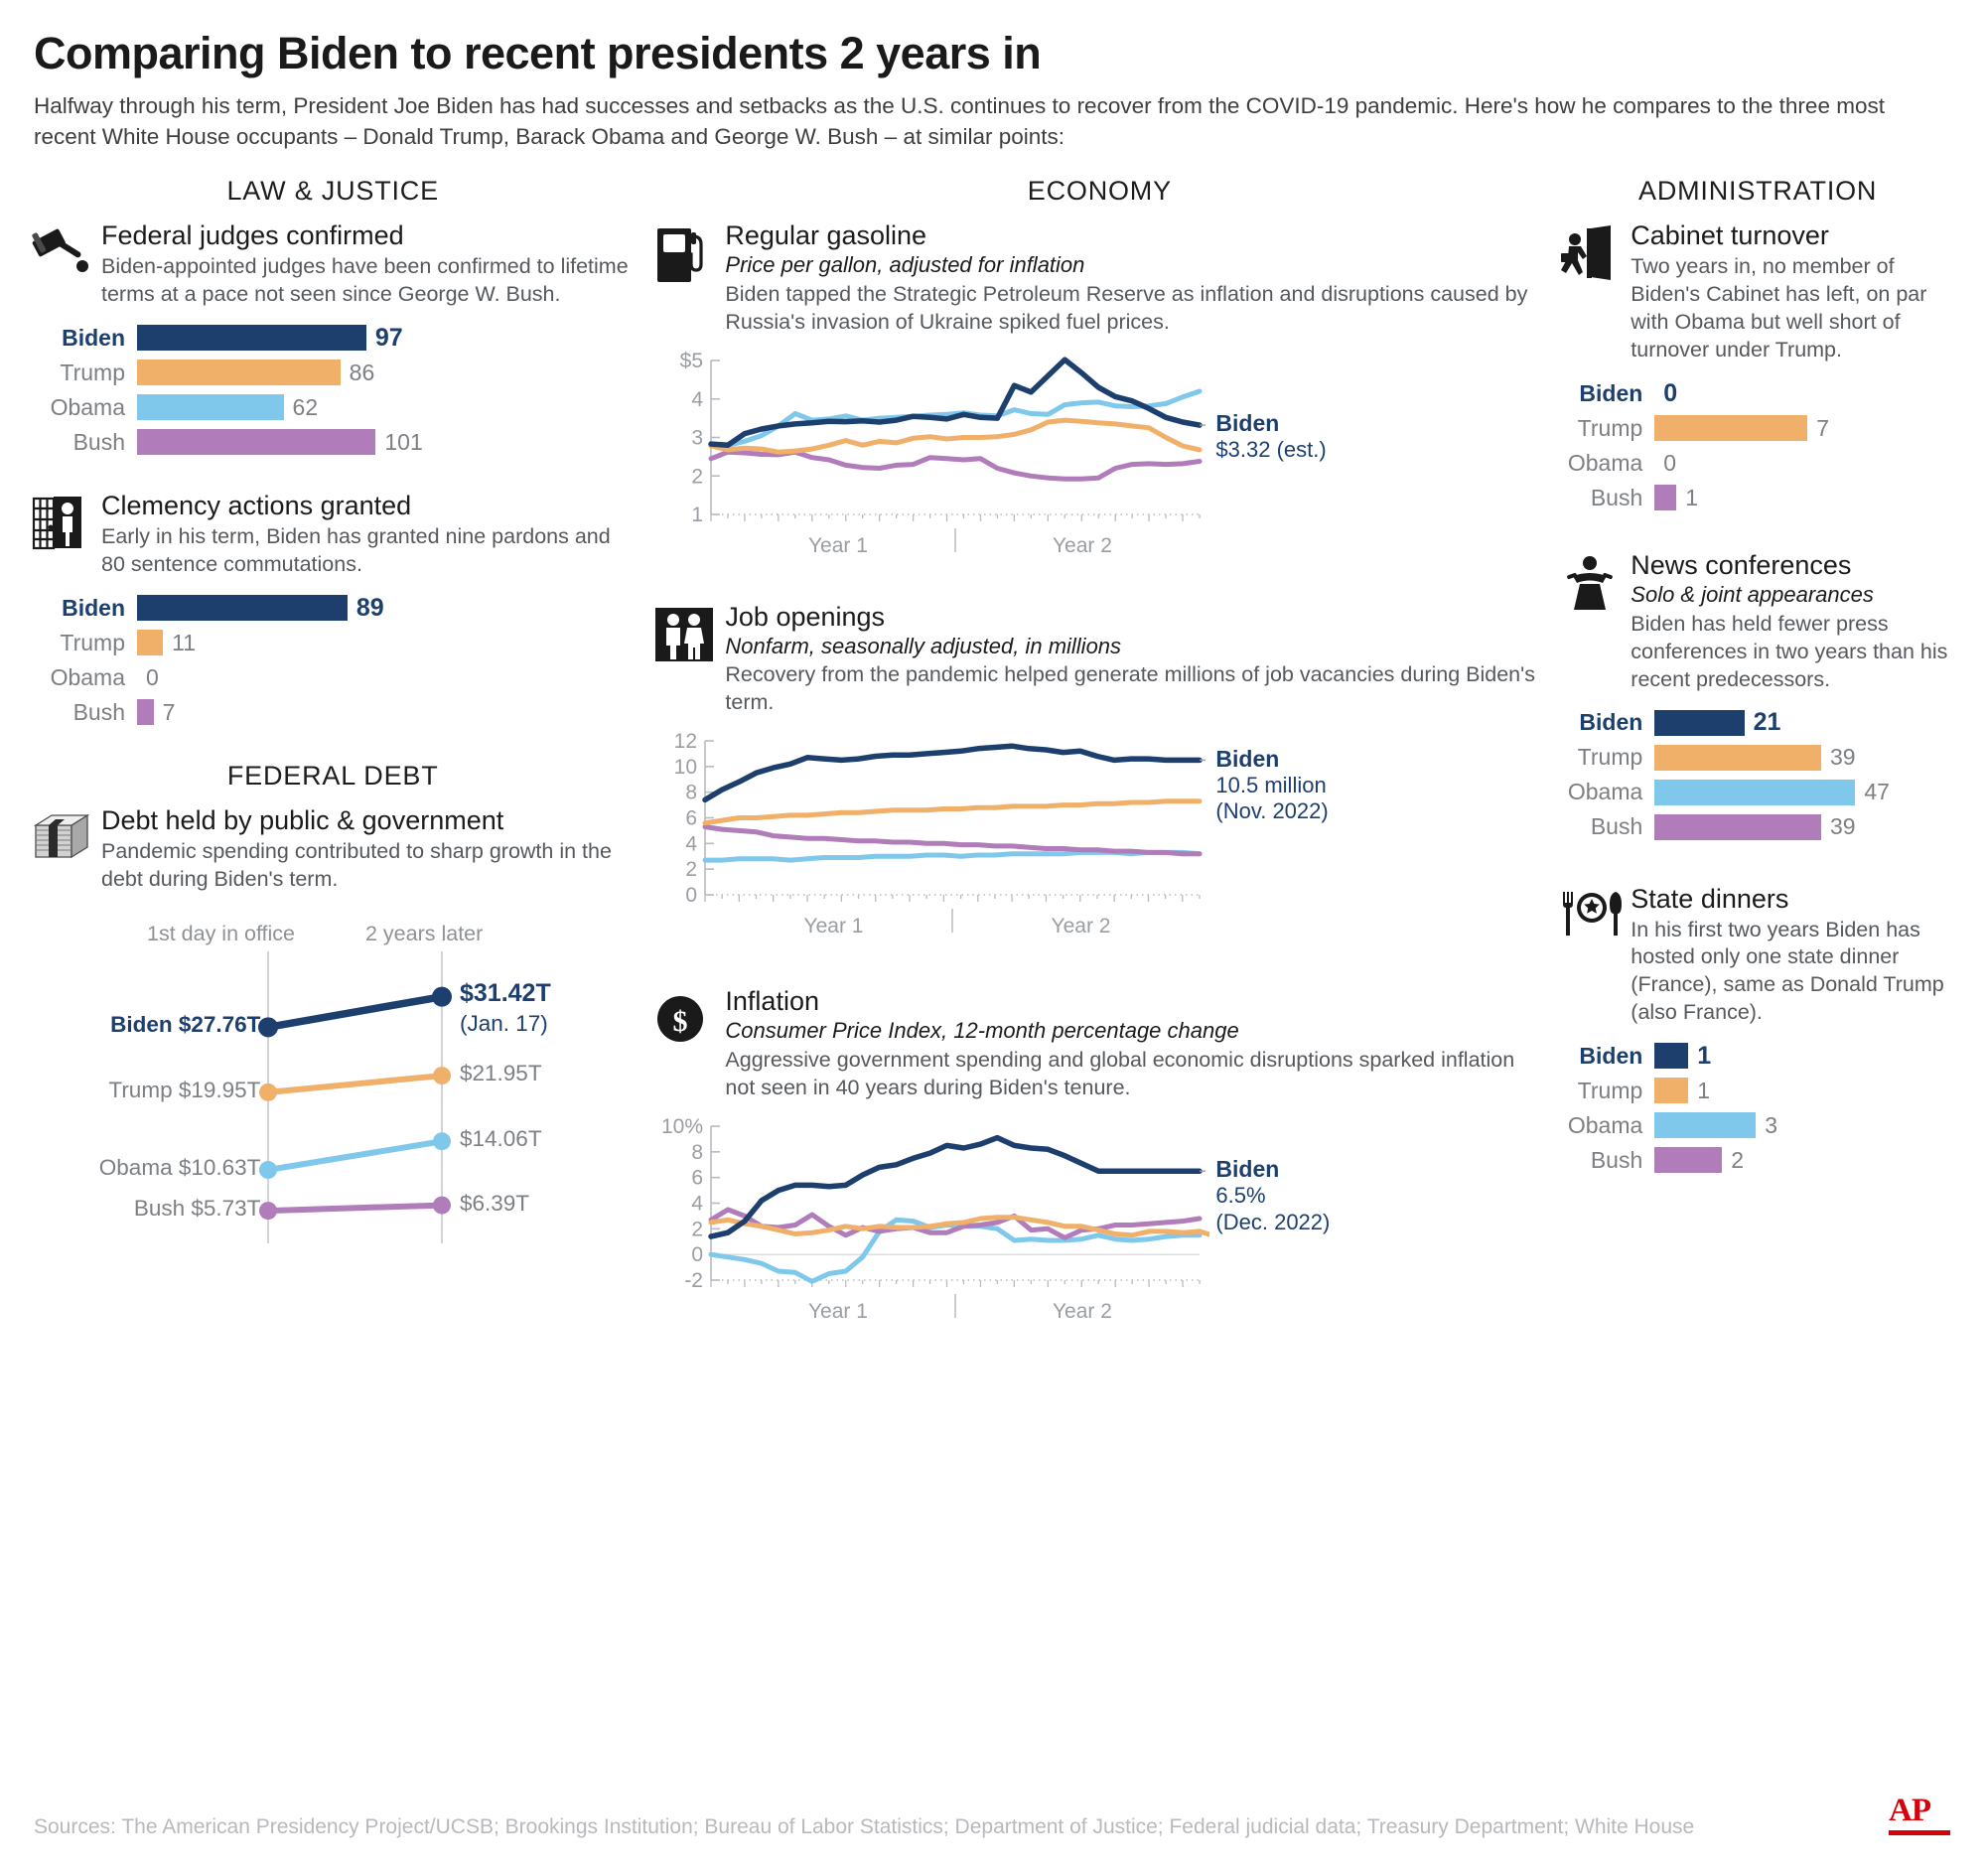 This screenshot has height=1876, width=1986. I want to click on bar-row-bush: Bush 1, so click(1757, 498).